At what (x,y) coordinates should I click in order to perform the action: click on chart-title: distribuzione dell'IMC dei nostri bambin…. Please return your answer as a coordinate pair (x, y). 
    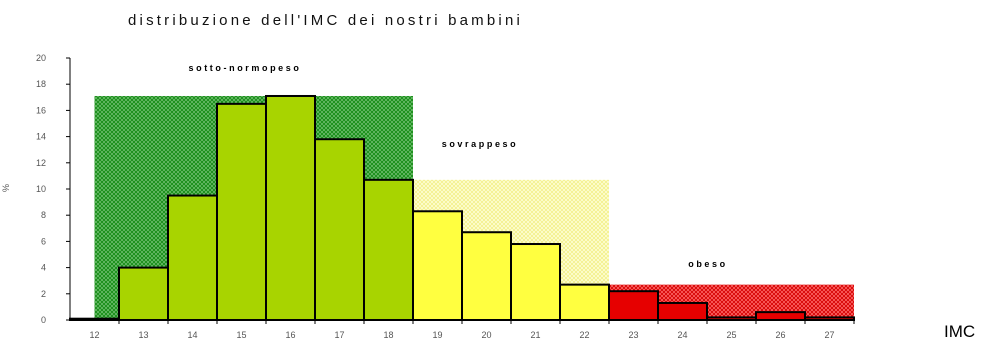
    Looking at the image, I should click on (325, 20).